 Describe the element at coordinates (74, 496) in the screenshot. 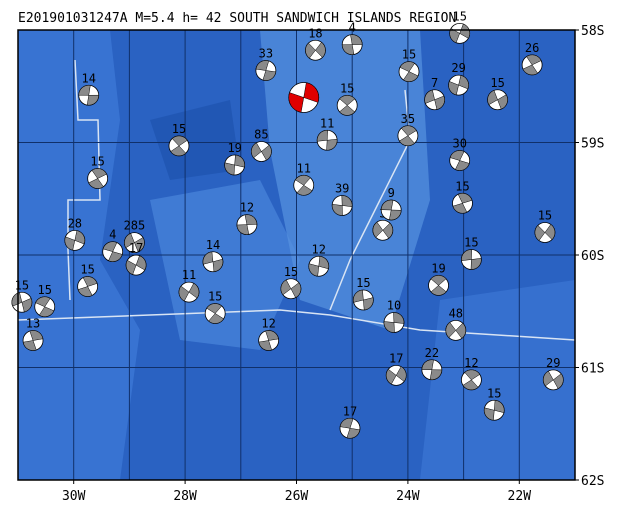

I see `lon-tick-label: 30W` at that location.